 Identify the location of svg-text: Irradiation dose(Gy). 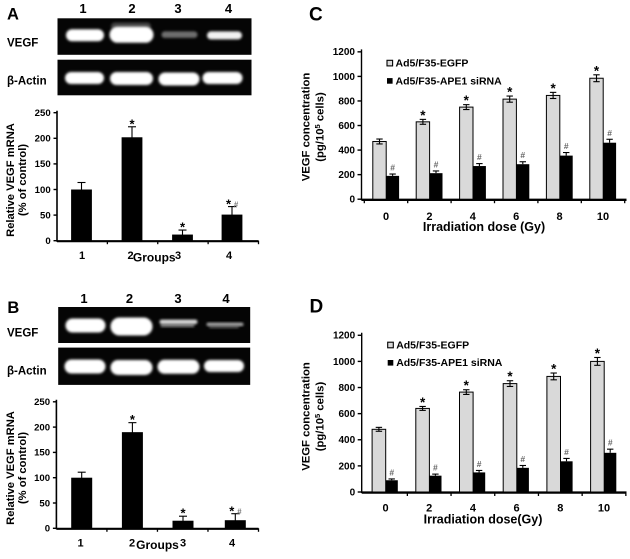
(483, 519).